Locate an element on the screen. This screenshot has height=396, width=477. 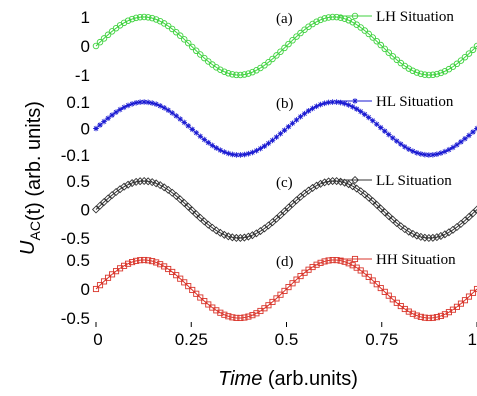
legend-label: HL Situation is located at coordinates (415, 102).